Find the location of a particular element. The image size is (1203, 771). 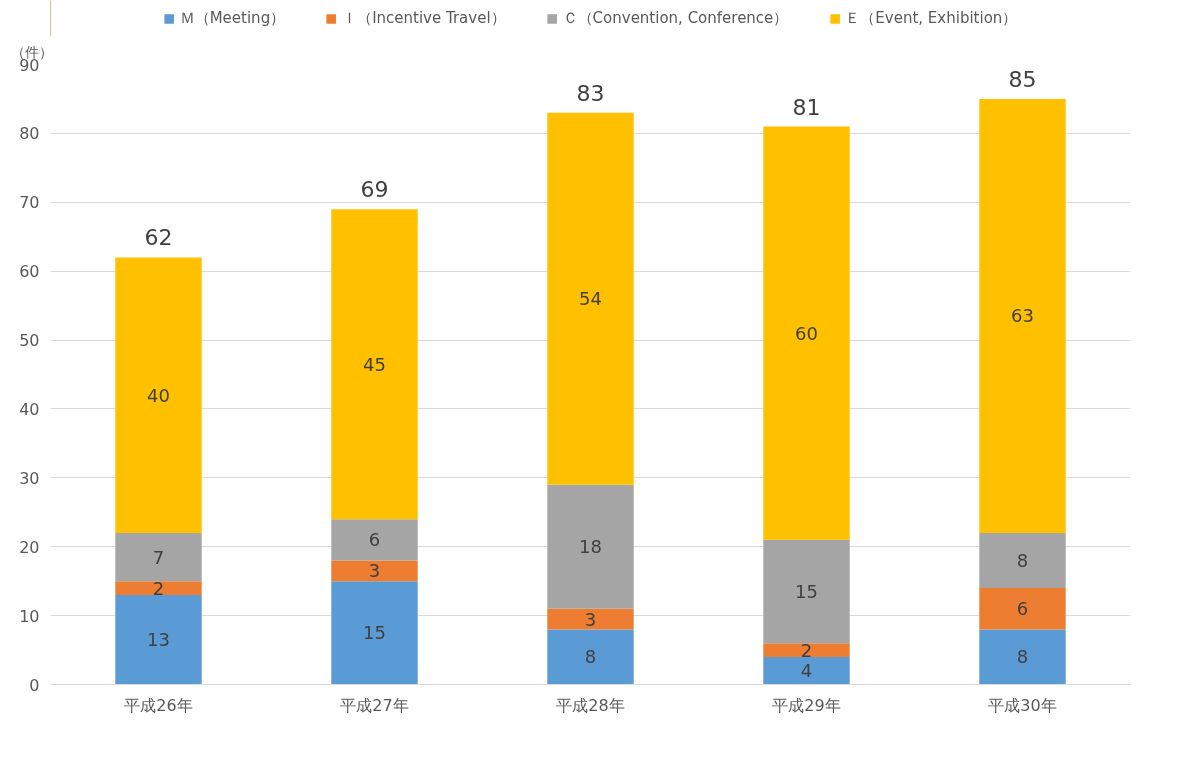

data-label: 4 is located at coordinates (806, 671).